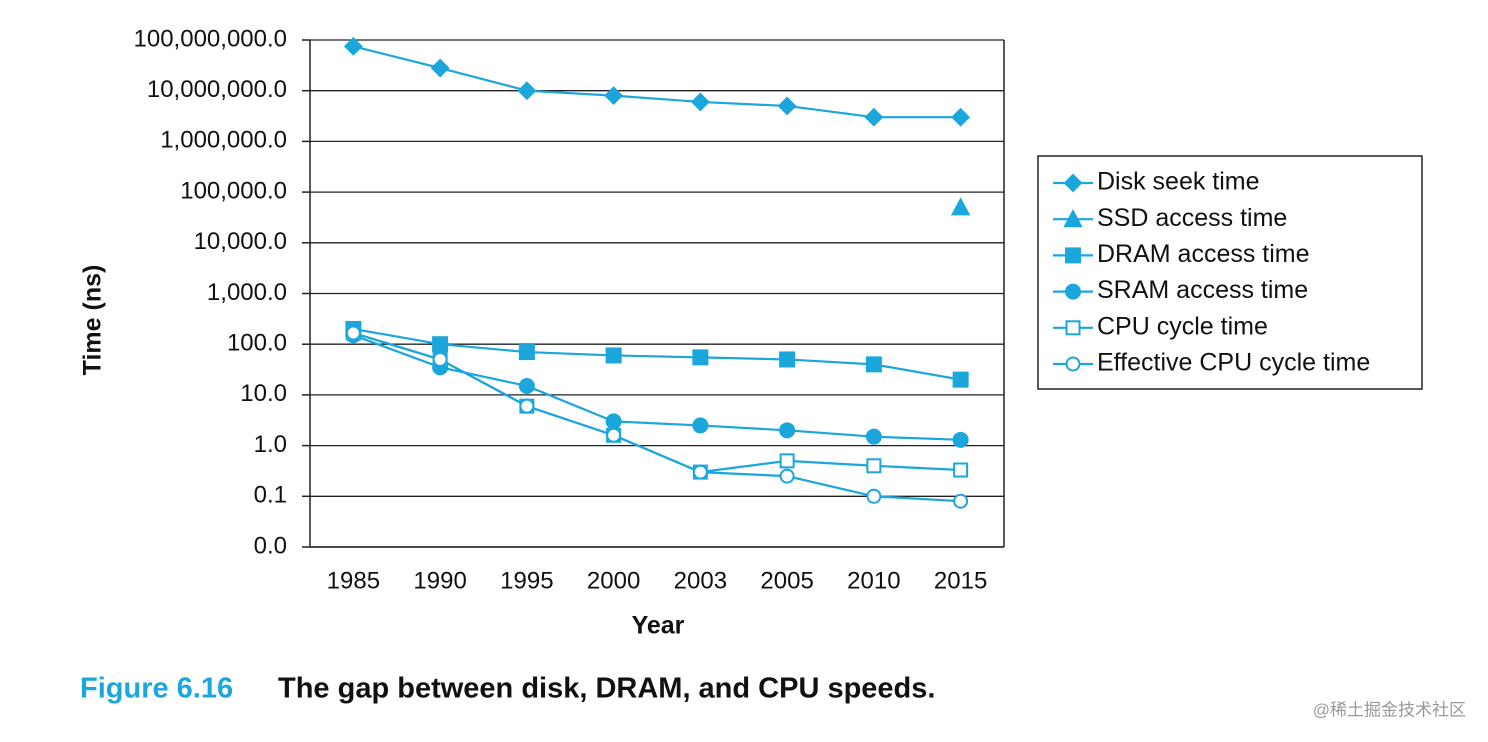  I want to click on legend-label: SRAM access time, so click(1202, 290).